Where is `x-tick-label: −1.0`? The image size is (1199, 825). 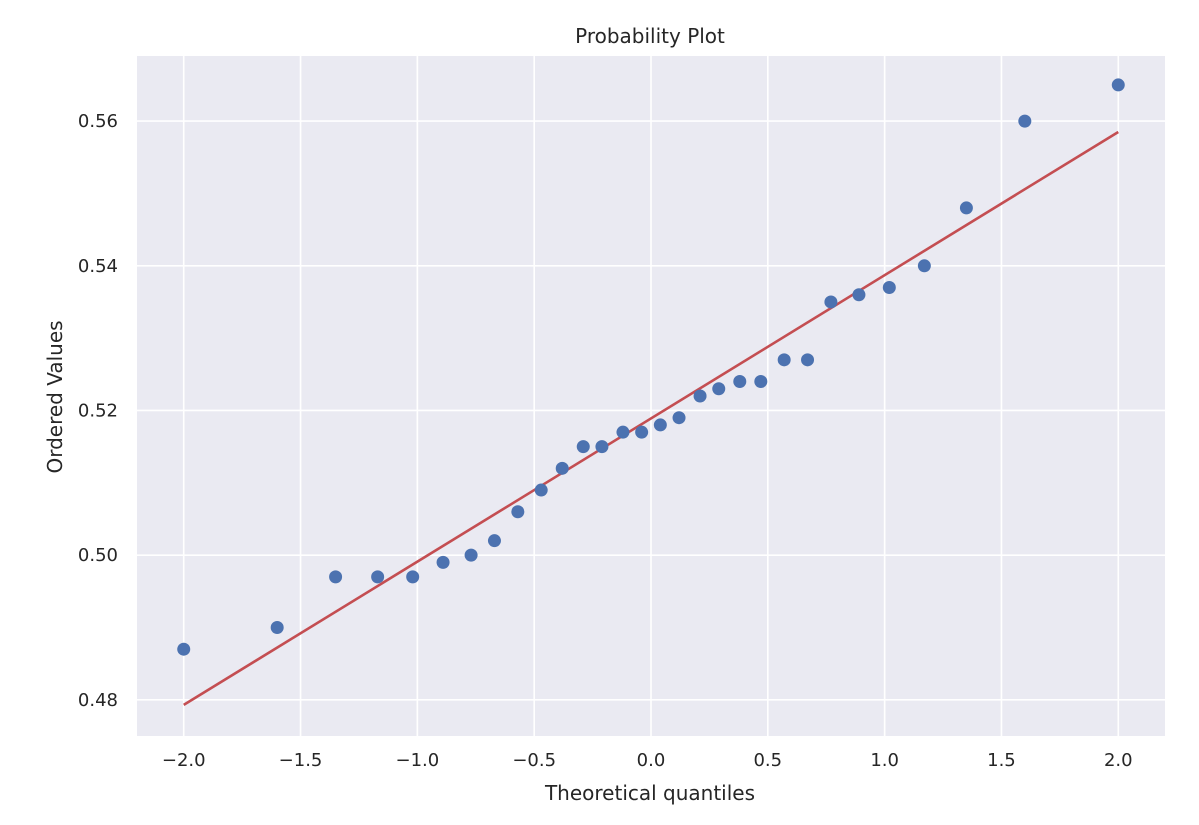 x-tick-label: −1.0 is located at coordinates (418, 760).